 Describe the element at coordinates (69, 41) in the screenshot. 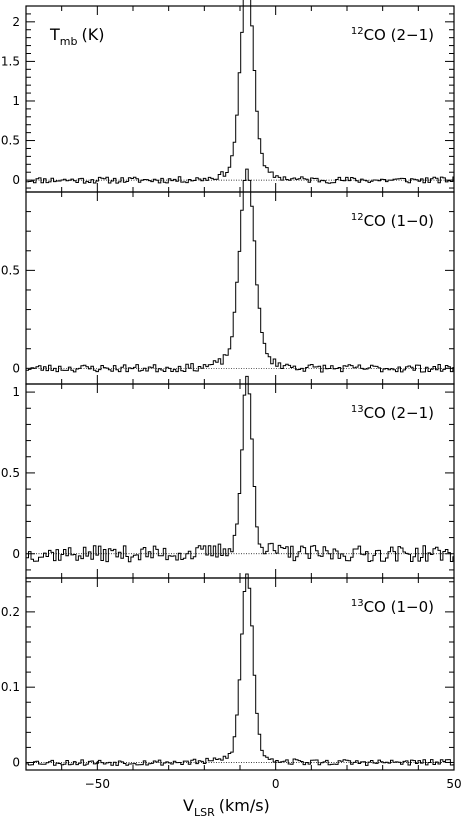

I see `y-axis-label-sub: mb` at that location.